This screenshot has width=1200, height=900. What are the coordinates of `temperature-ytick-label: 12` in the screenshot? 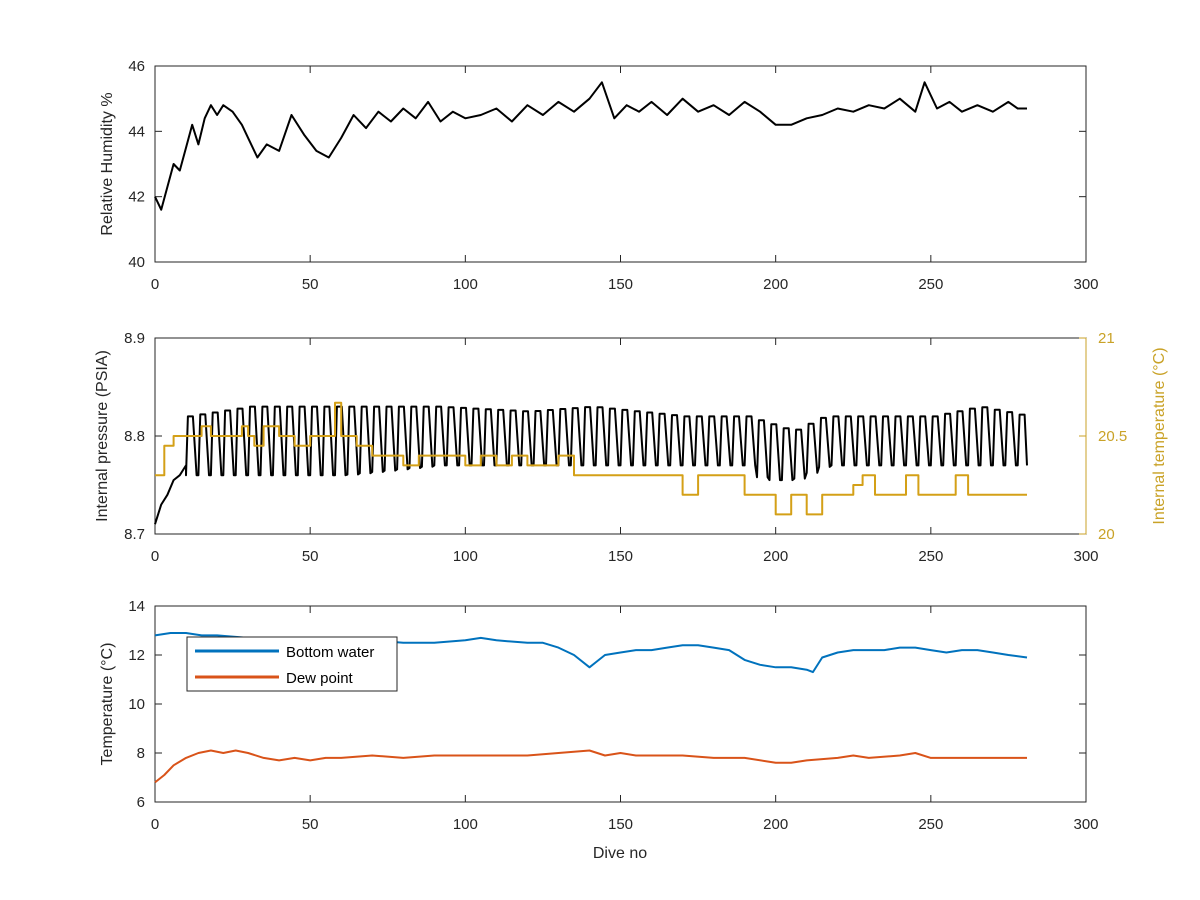 It's located at (136, 655).